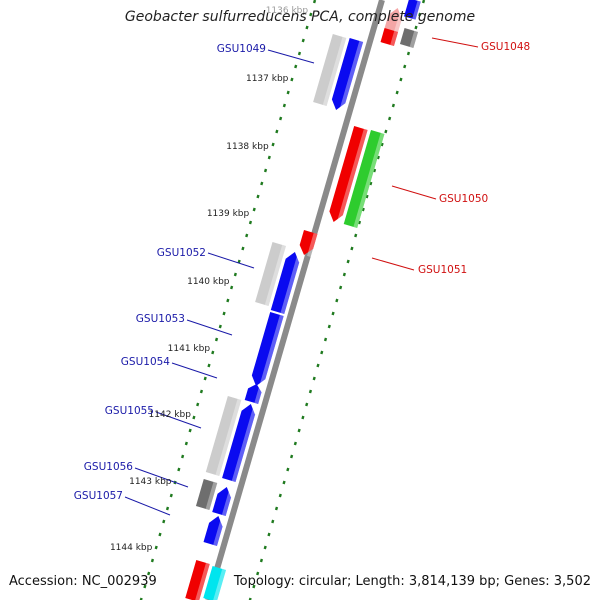  I want to click on gene-bottom-red, so click(197, 580).